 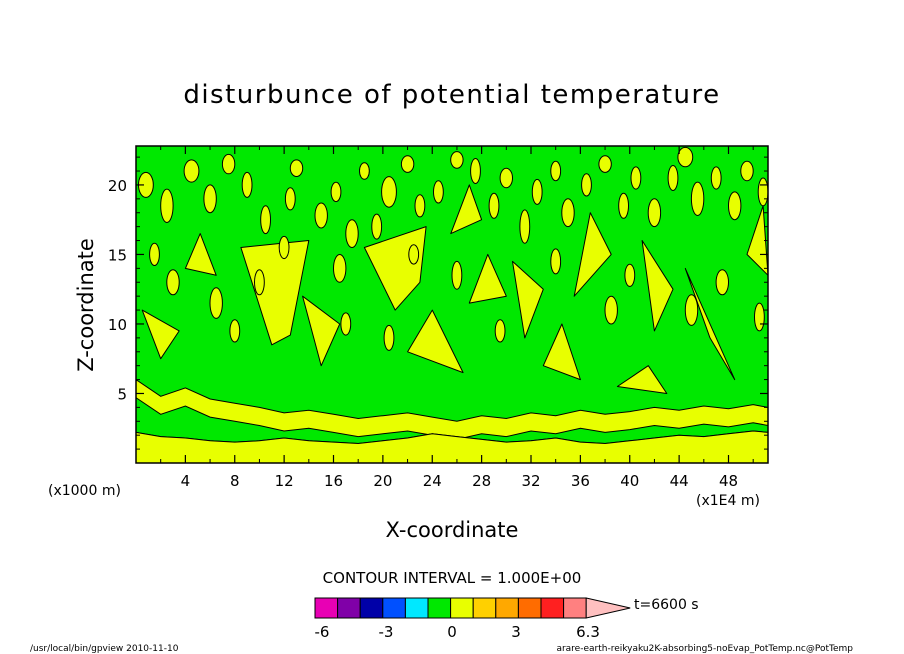 What do you see at coordinates (117, 325) in the screenshot?
I see `y-tick-label: 10` at bounding box center [117, 325].